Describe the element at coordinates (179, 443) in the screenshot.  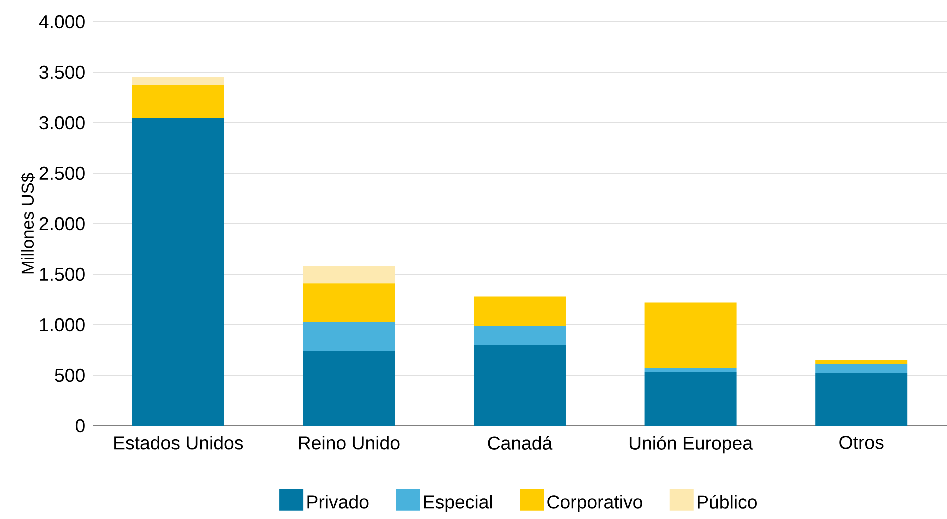
I see `x-tick-label: Estados Unidos` at that location.